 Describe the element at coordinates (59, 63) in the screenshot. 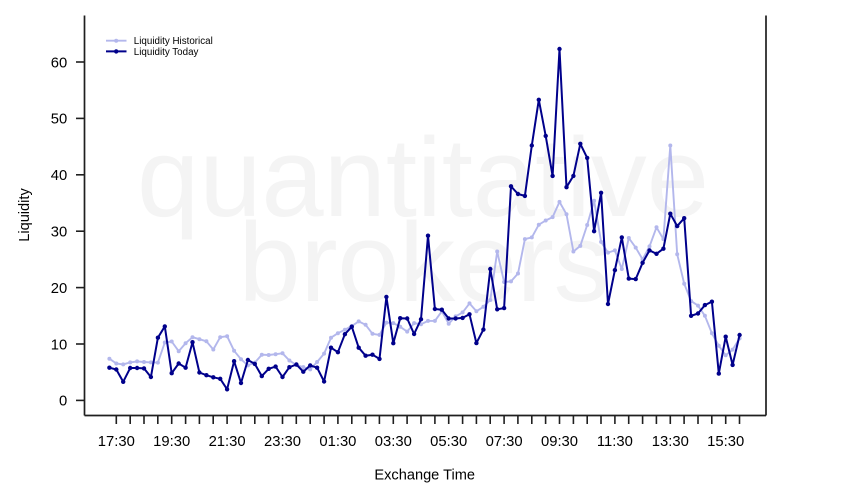

I see `svg-text: 60` at that location.